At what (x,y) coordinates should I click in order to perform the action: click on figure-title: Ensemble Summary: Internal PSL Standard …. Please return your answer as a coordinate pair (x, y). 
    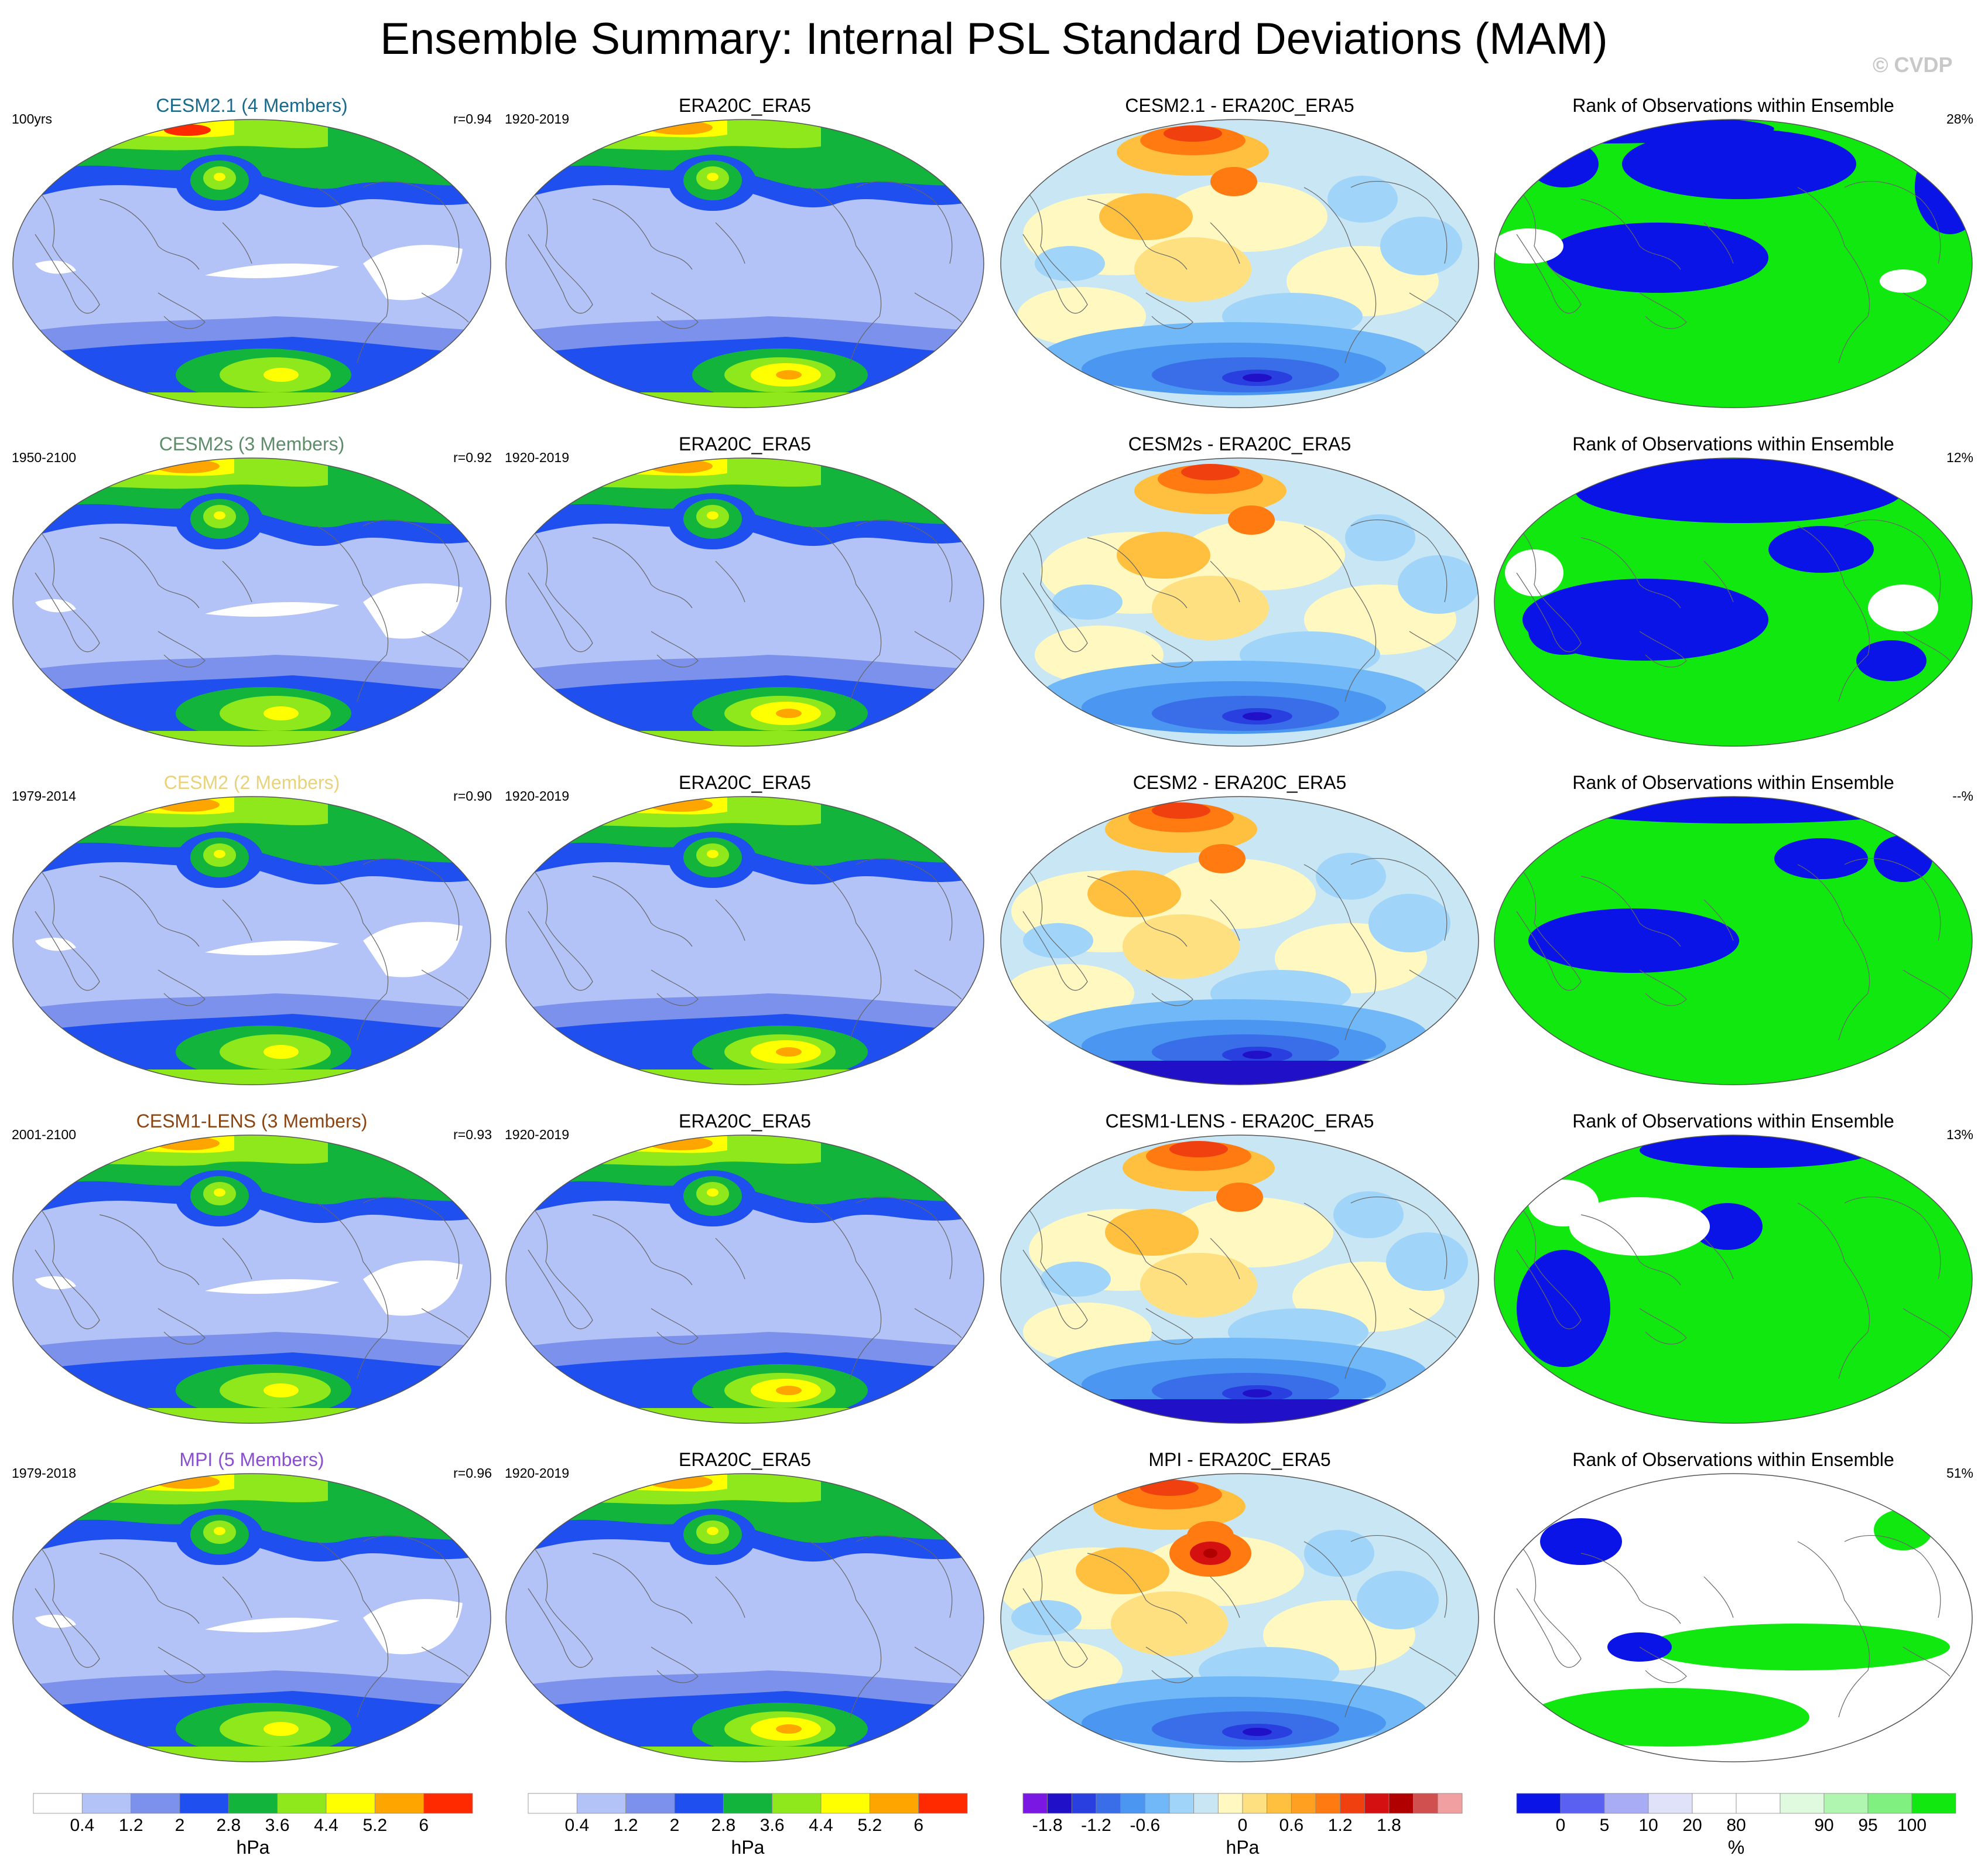
    Looking at the image, I should click on (994, 39).